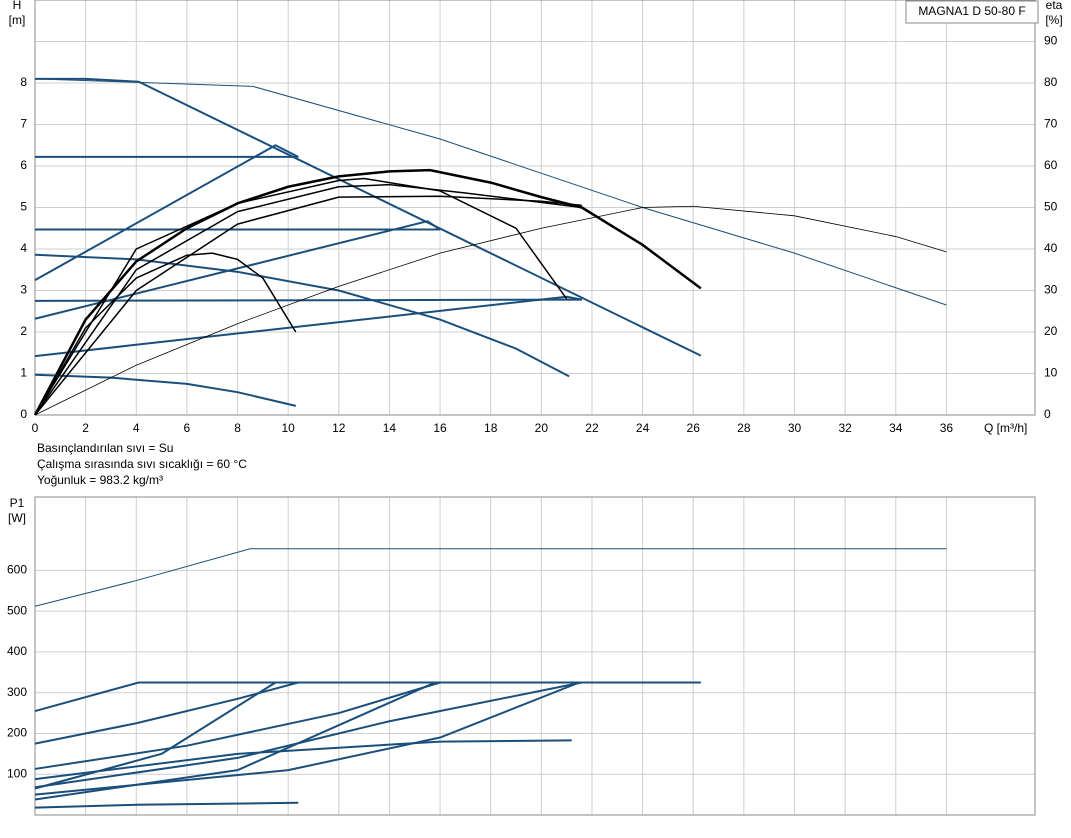 Image resolution: width=1071 pixels, height=838 pixels. I want to click on x-label: Q [m³/h], so click(1005, 428).